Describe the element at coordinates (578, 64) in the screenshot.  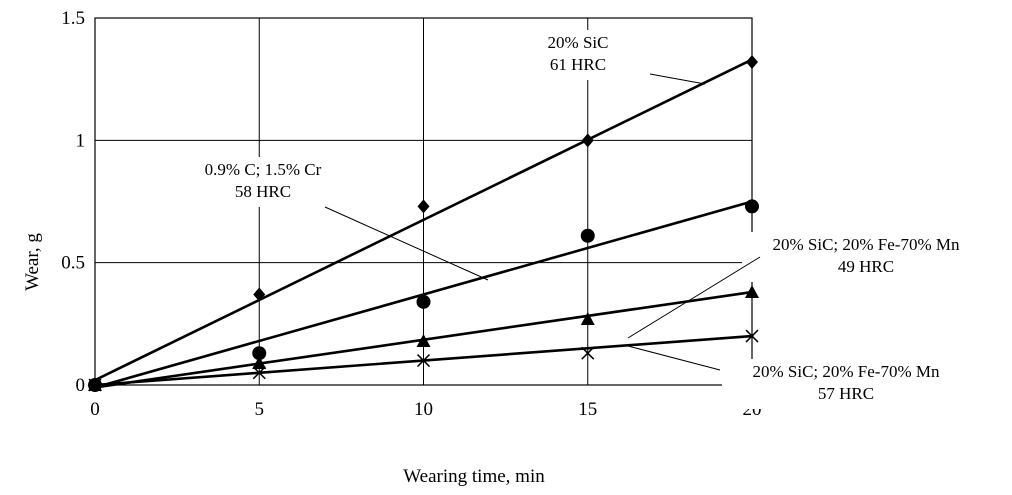
I see `annotation-text: 61 HRC` at that location.